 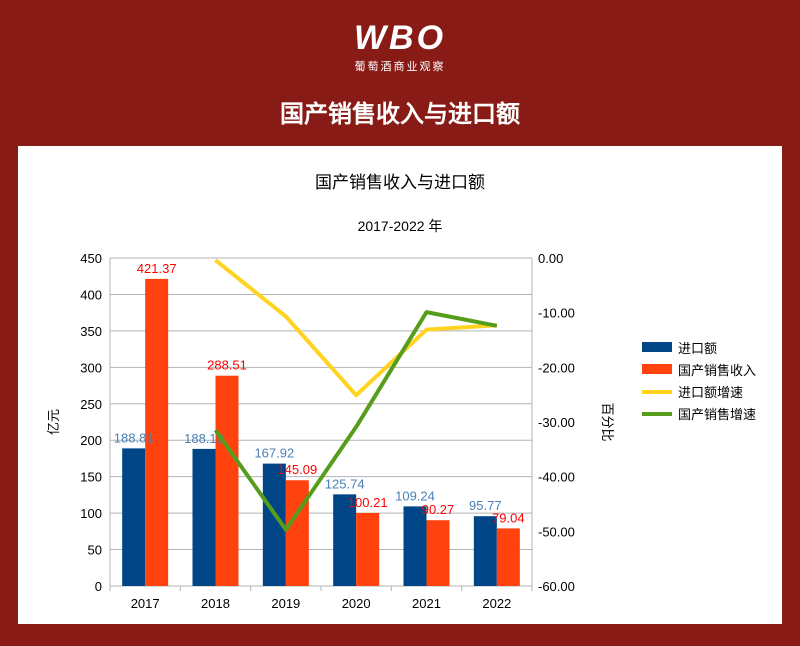 I want to click on legend-label: 国产销售收入, so click(x=717, y=370).